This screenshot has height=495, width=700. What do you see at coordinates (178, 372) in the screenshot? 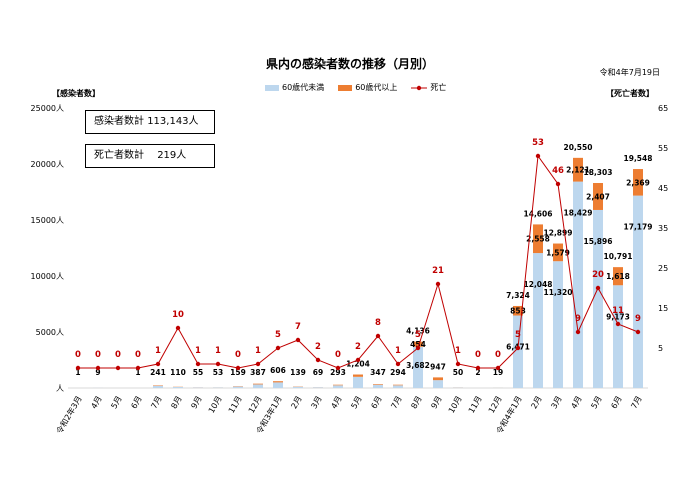
I see `bar-total-label: 110` at bounding box center [178, 372].